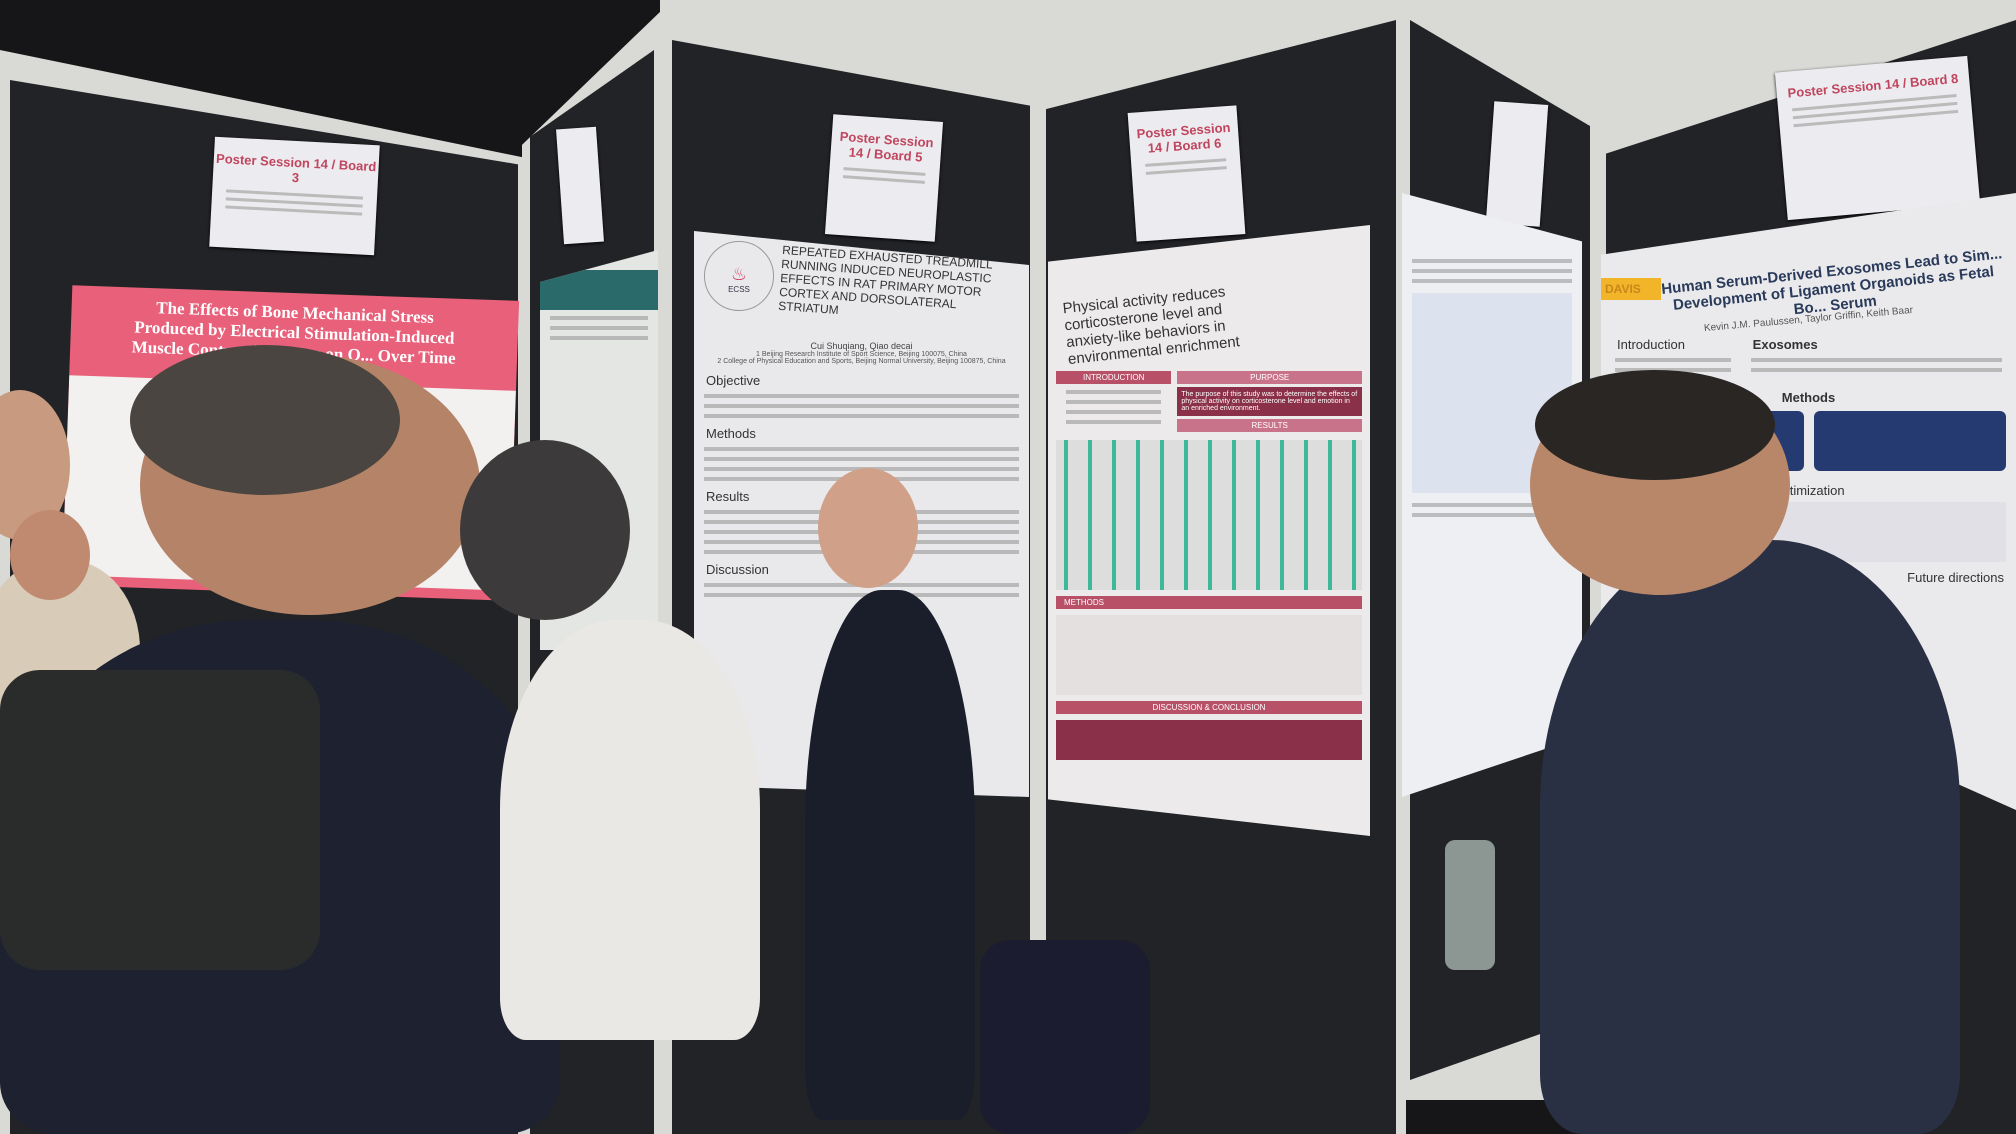 Image resolution: width=2016 pixels, height=1134 pixels. I want to click on person-patterned-shirt-hair, so click(1655, 425).